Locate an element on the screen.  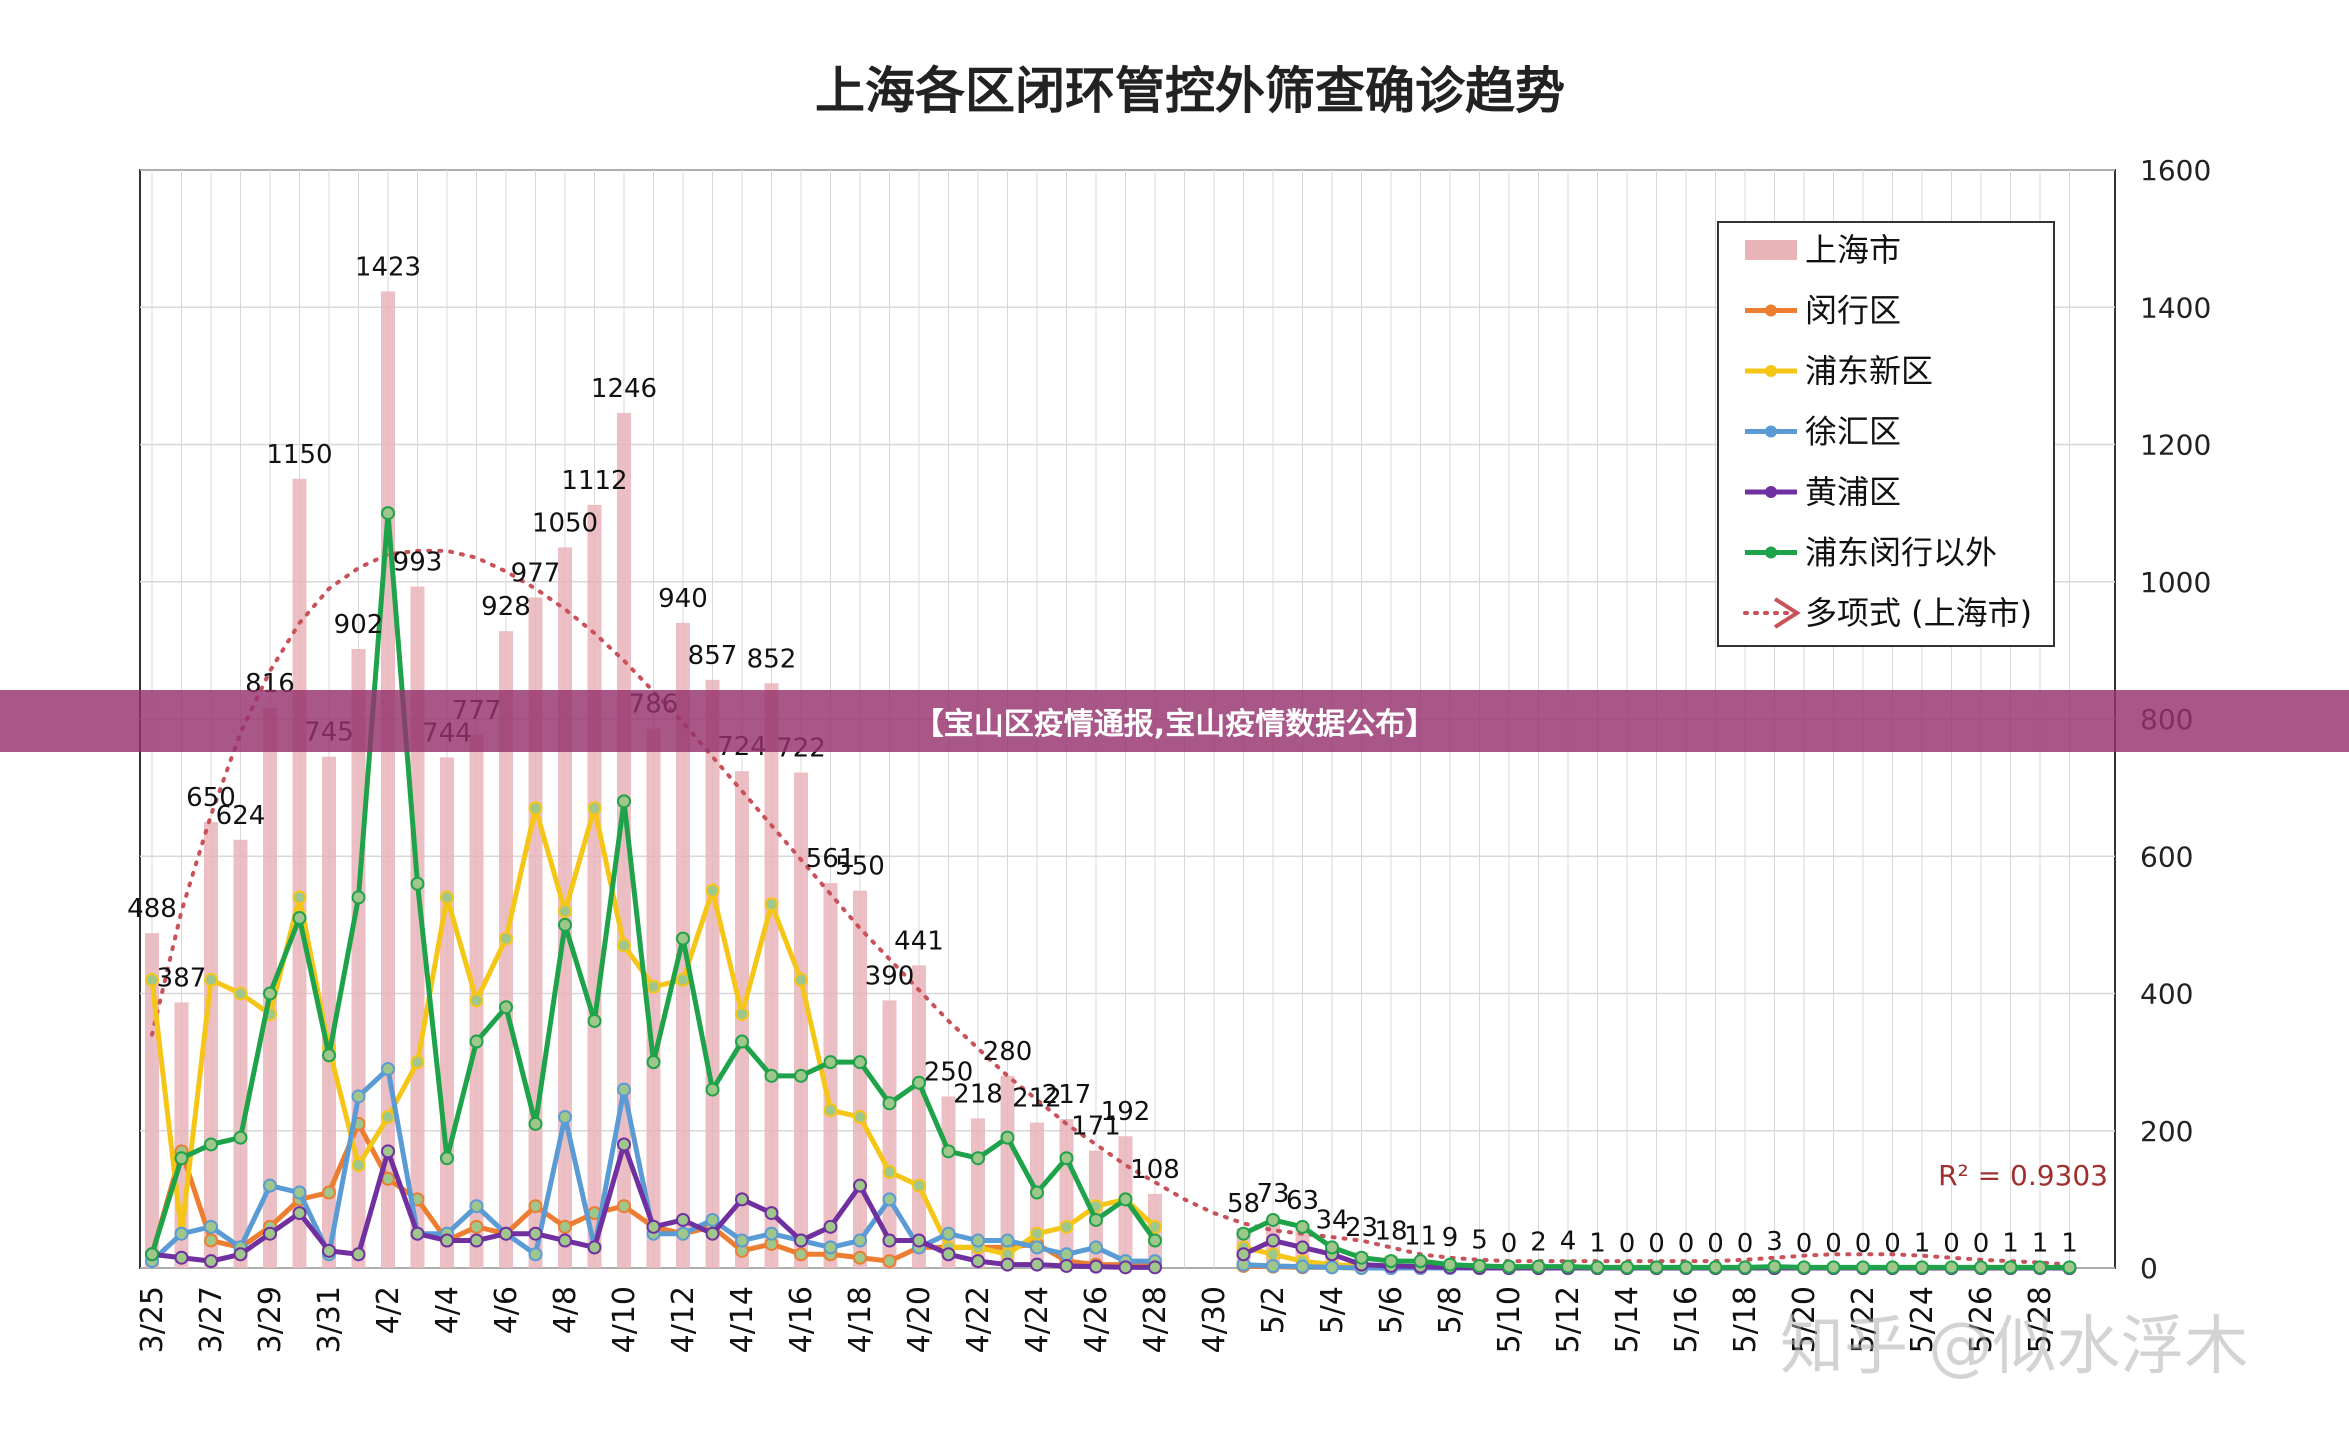
bar-data-label: 550 is located at coordinates (860, 867).